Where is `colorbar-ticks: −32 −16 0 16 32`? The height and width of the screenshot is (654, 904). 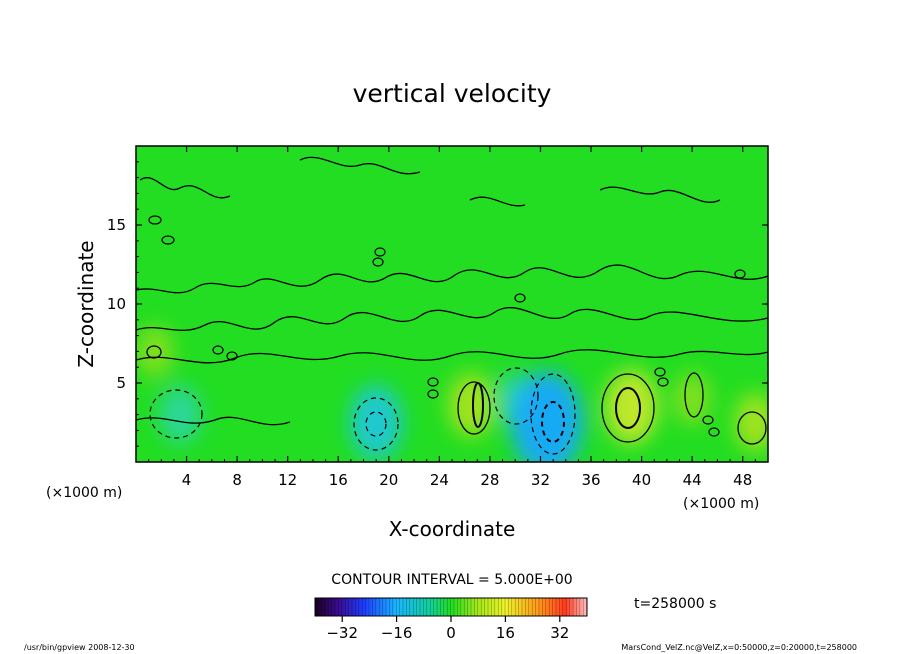 colorbar-ticks: −32 −16 0 16 32 is located at coordinates (447, 629).